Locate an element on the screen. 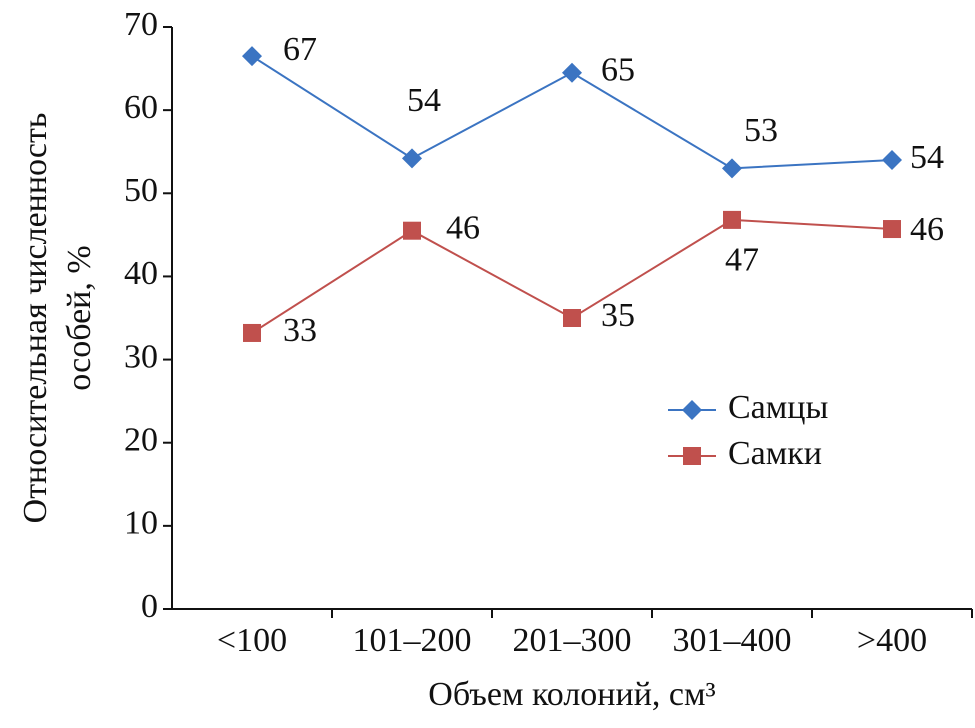  data-label: 33 is located at coordinates (300, 330).